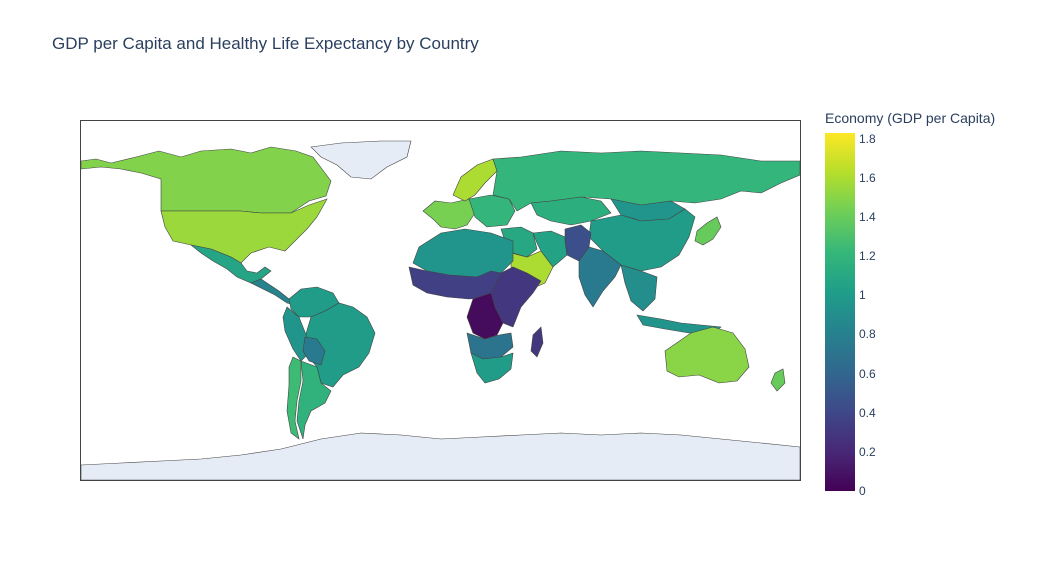  I want to click on colorbar-tick: 1, so click(862, 295).